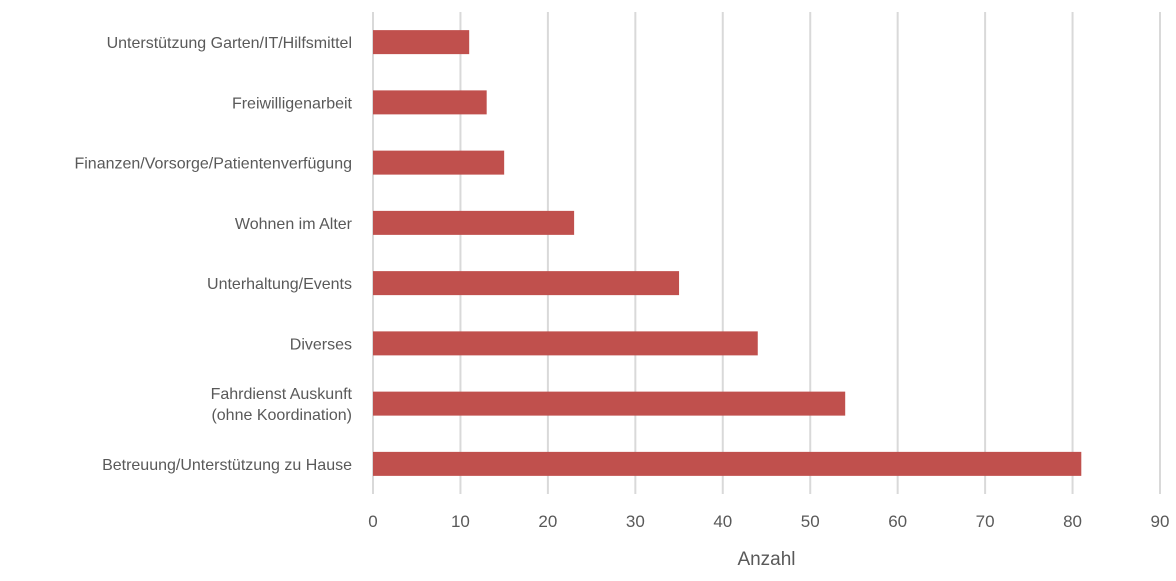 The image size is (1176, 581). Describe the element at coordinates (294, 224) in the screenshot. I see `category-label: Wohnen im Alter` at that location.